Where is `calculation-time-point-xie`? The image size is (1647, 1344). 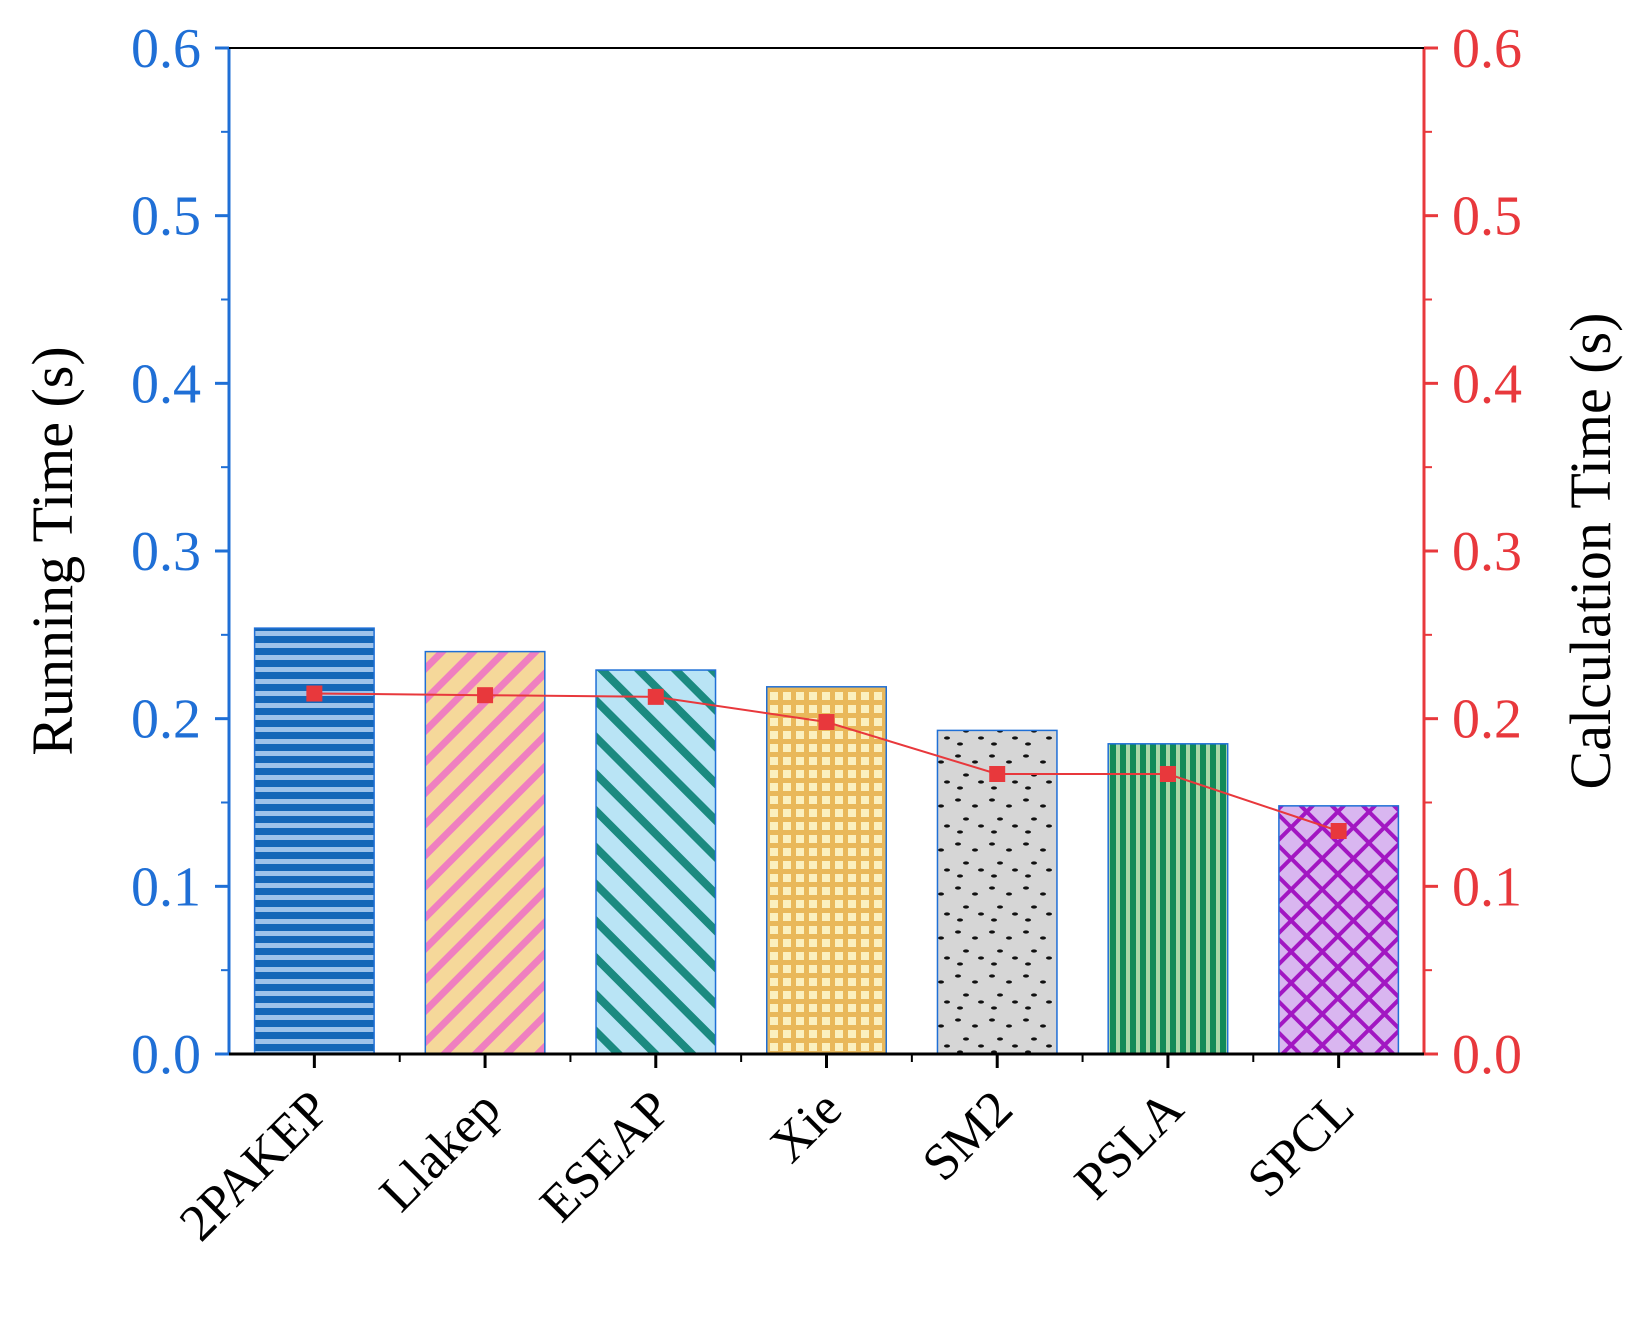
calculation-time-point-xie is located at coordinates (826, 722).